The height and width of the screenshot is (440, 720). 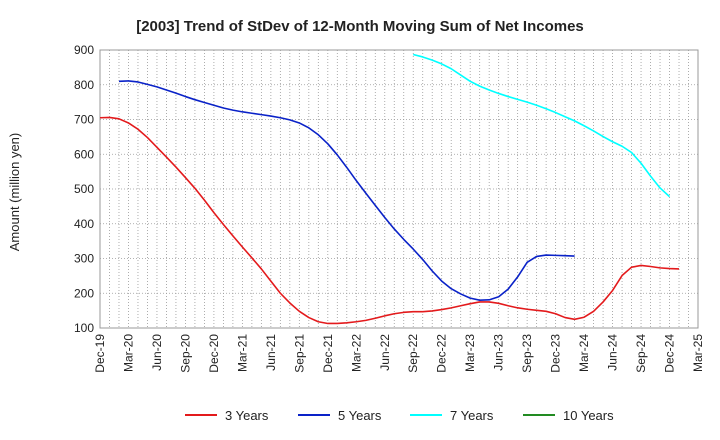 I want to click on y-tick-label: 500, so click(x=84, y=189).